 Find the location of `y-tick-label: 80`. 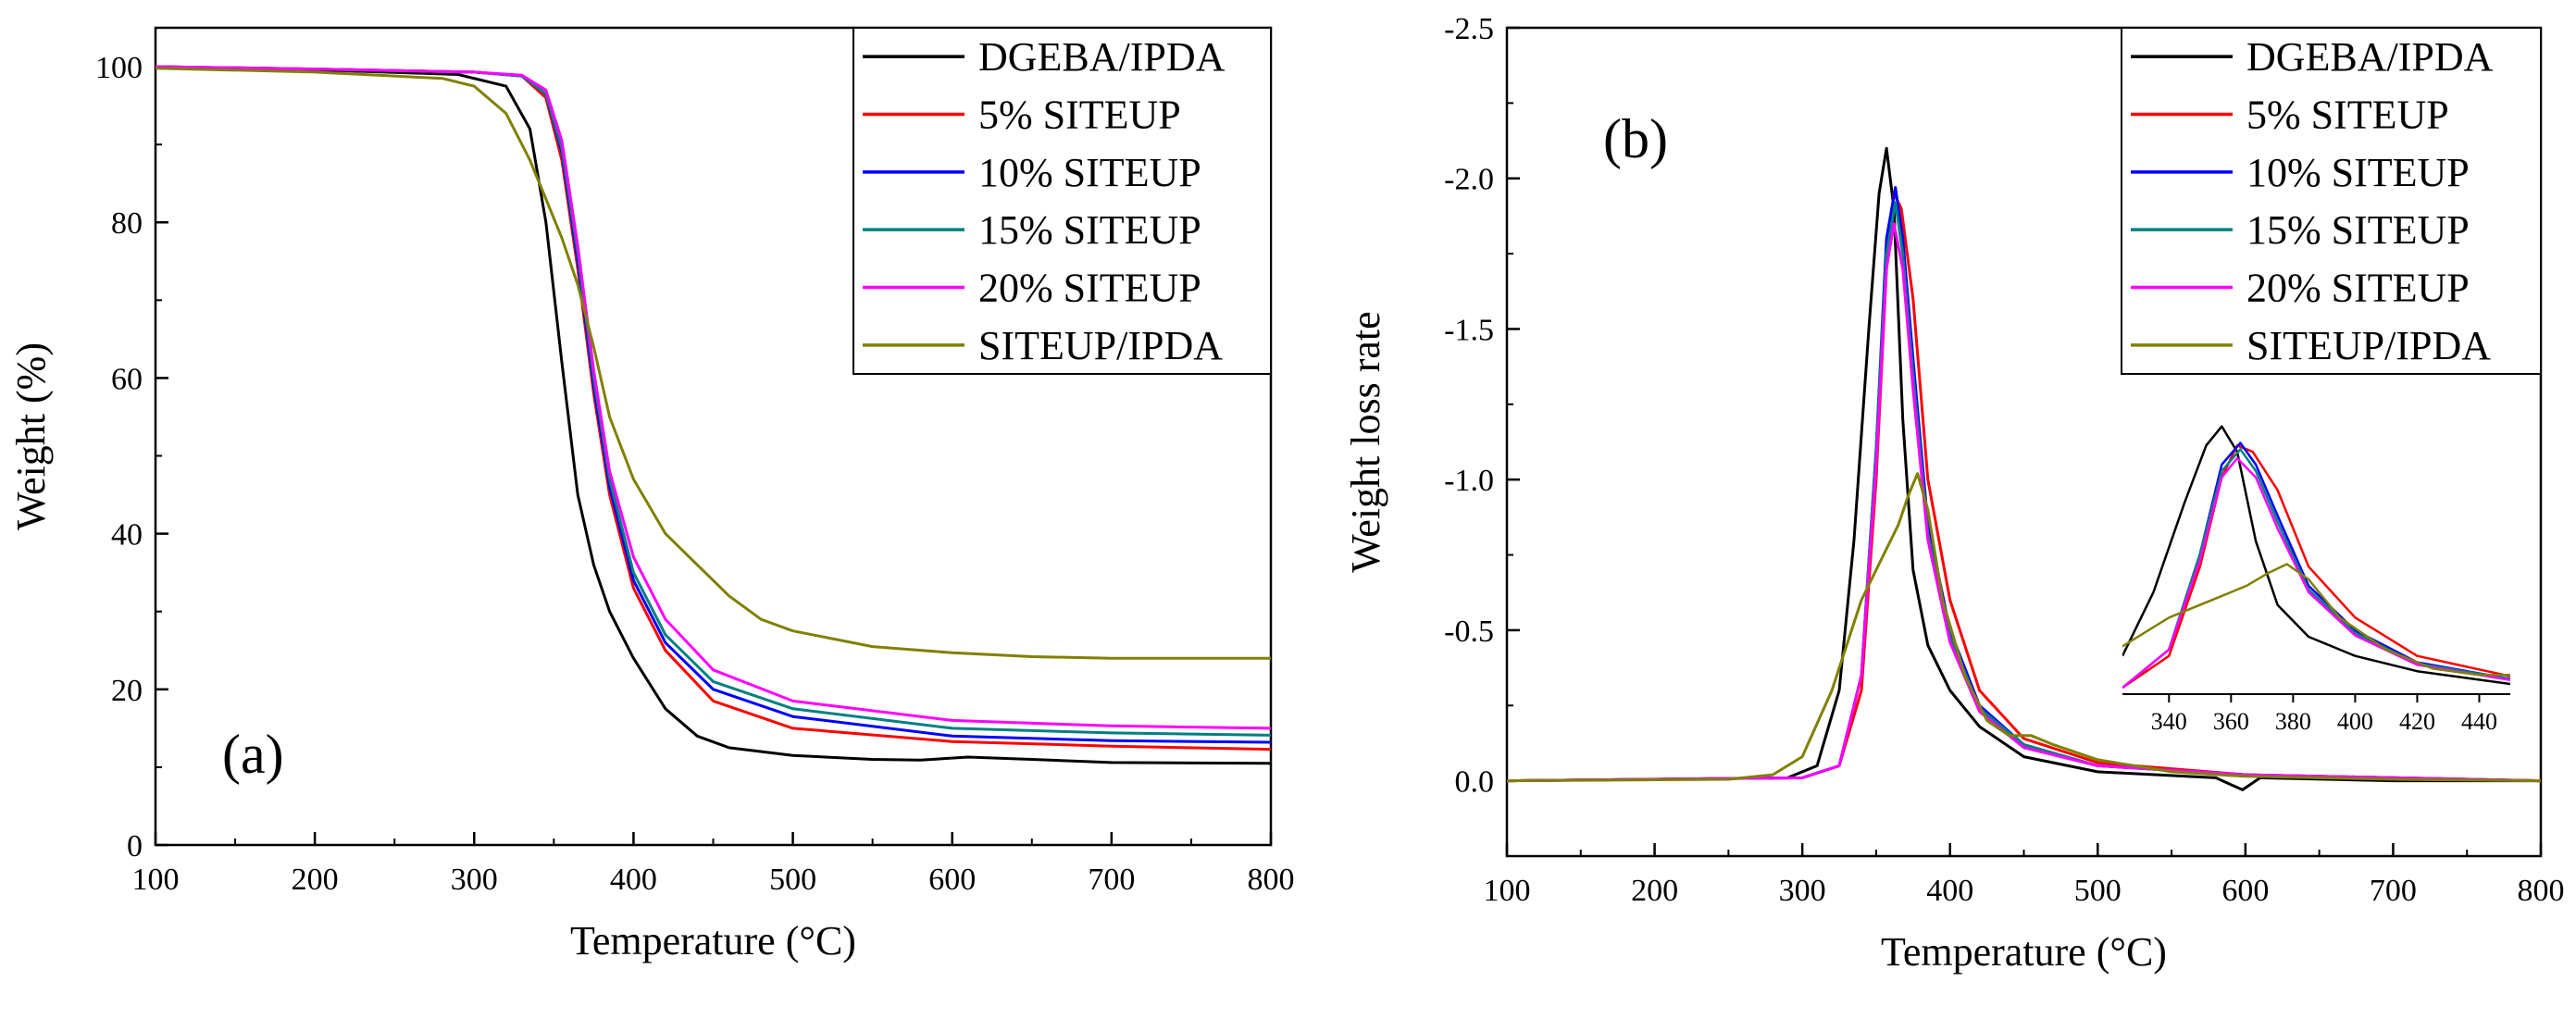

y-tick-label: 80 is located at coordinates (127, 223).